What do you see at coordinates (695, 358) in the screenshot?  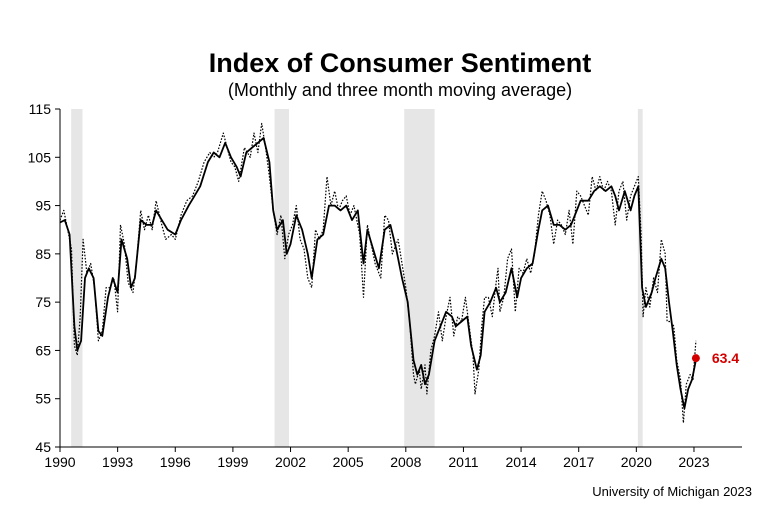 I see `latest-value-dot` at bounding box center [695, 358].